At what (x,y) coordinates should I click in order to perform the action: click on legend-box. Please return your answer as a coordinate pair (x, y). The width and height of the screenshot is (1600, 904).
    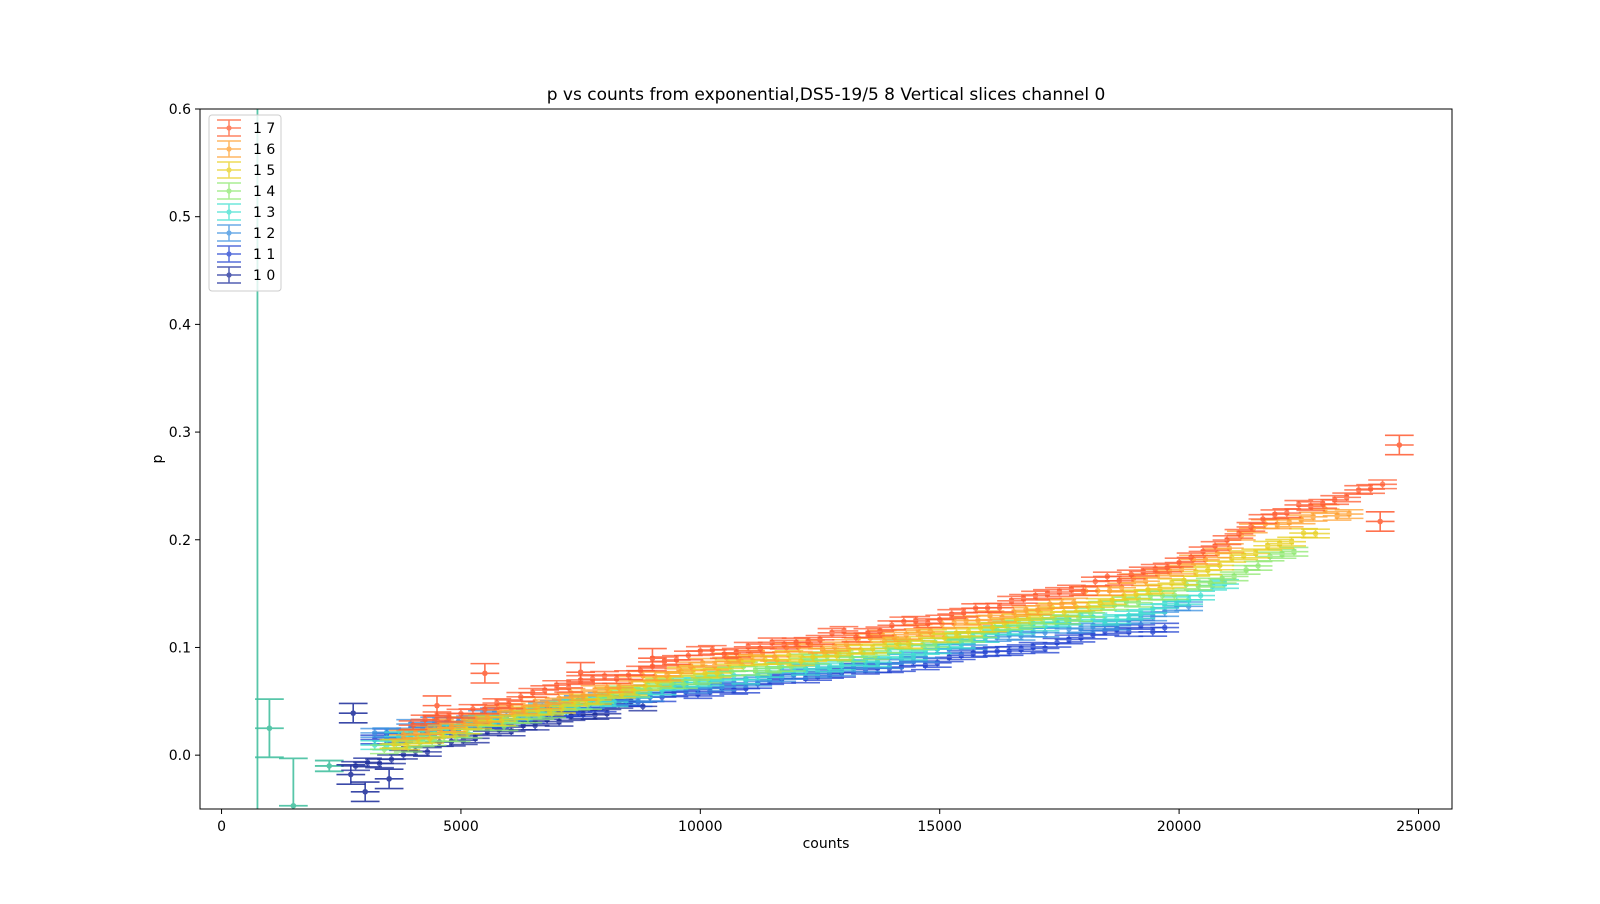
    Looking at the image, I should click on (245, 203).